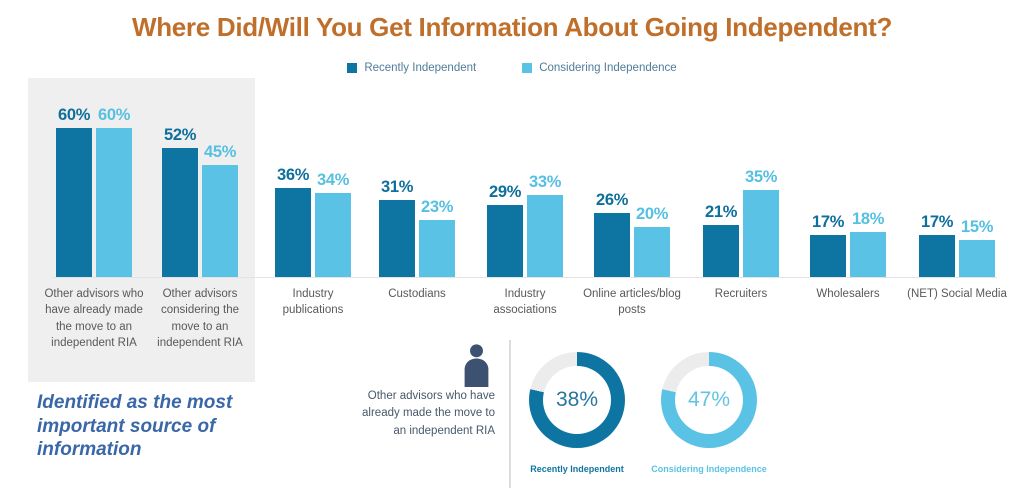  Describe the element at coordinates (957, 294) in the screenshot. I see `category-label: (NET) Social Media` at that location.